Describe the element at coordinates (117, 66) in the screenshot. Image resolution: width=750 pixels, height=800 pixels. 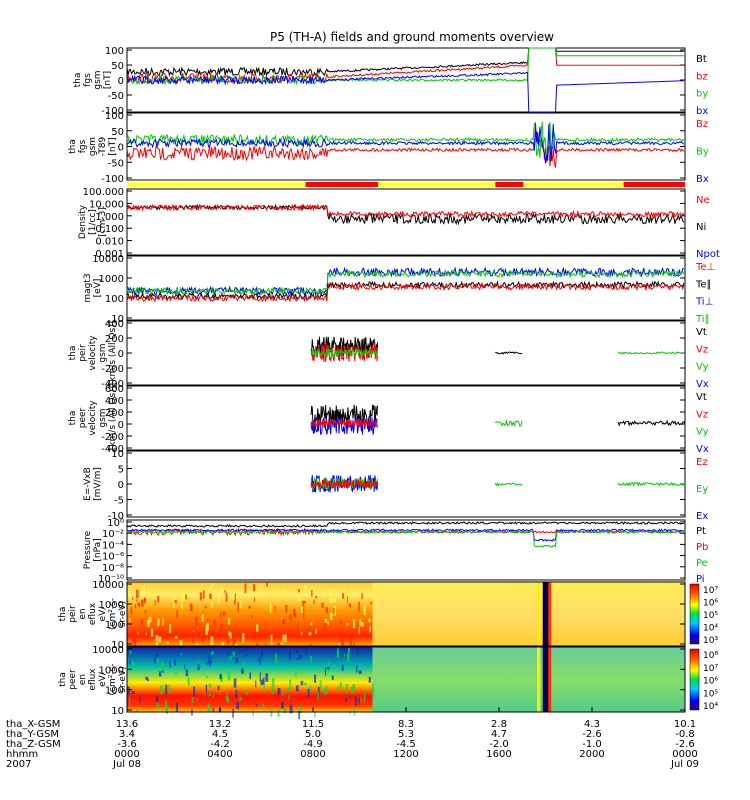
I see `y-tick-label: 50` at that location.